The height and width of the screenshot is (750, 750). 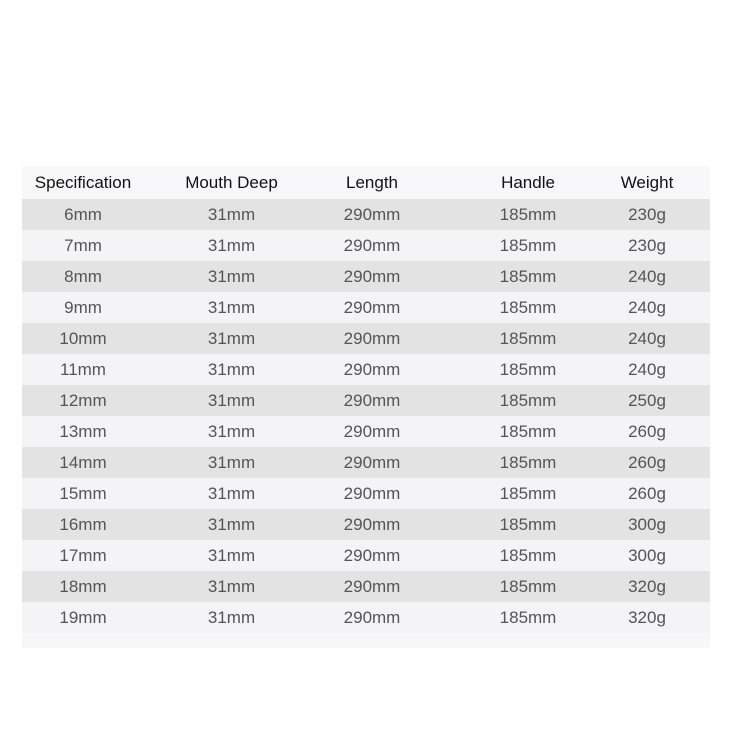 I want to click on table-row: 8mm 31mm 290mm 185mm 240g, so click(x=366, y=276).